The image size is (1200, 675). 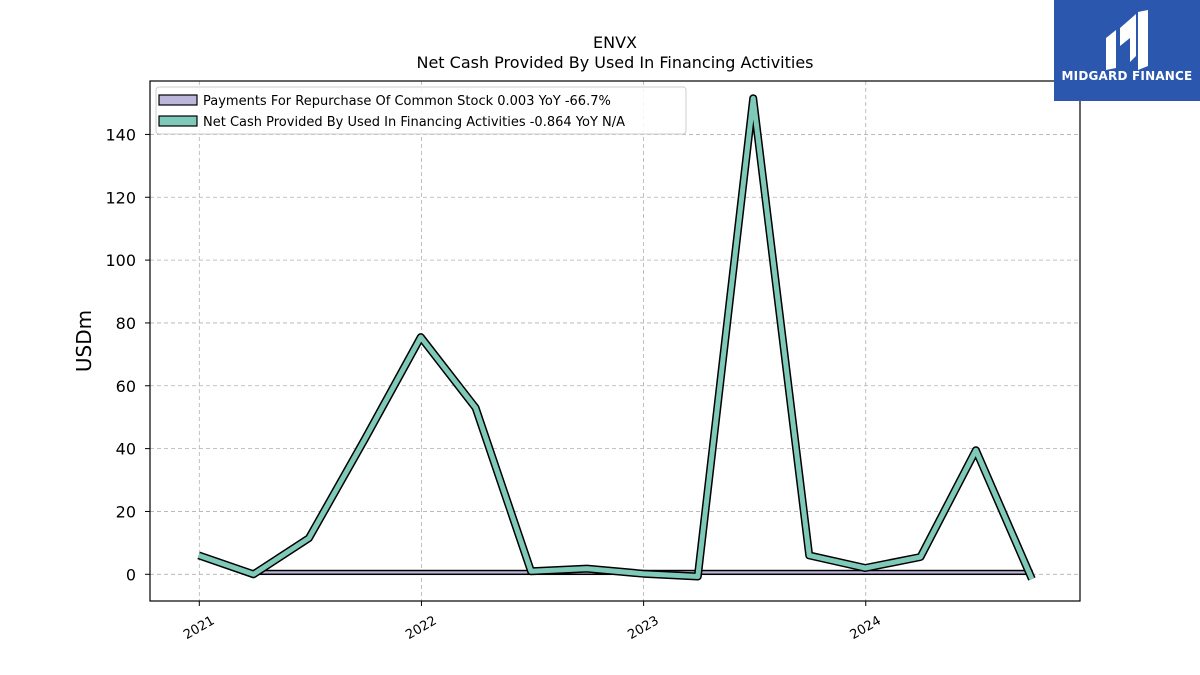 I want to click on x-tick-label: 2022, so click(x=421, y=628).